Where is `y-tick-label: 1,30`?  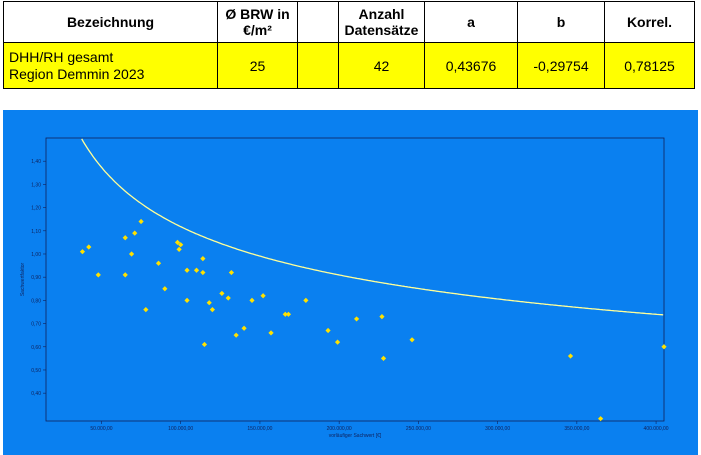
y-tick-label: 1,30 is located at coordinates (36, 185).